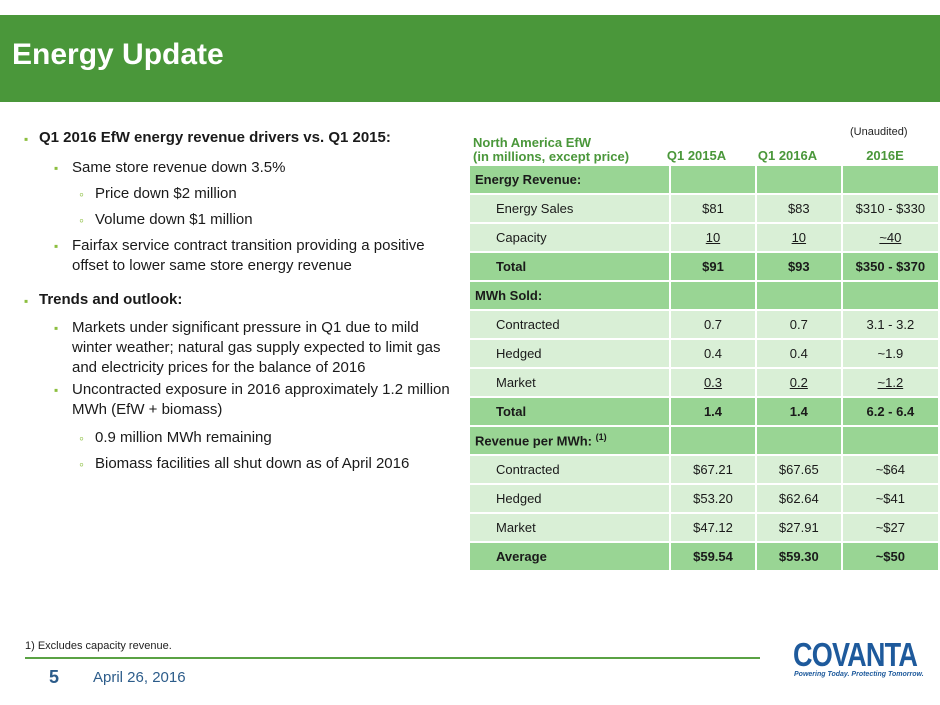 The image size is (940, 705). What do you see at coordinates (890, 353) in the screenshot?
I see `cell-value: ~1.9` at bounding box center [890, 353].